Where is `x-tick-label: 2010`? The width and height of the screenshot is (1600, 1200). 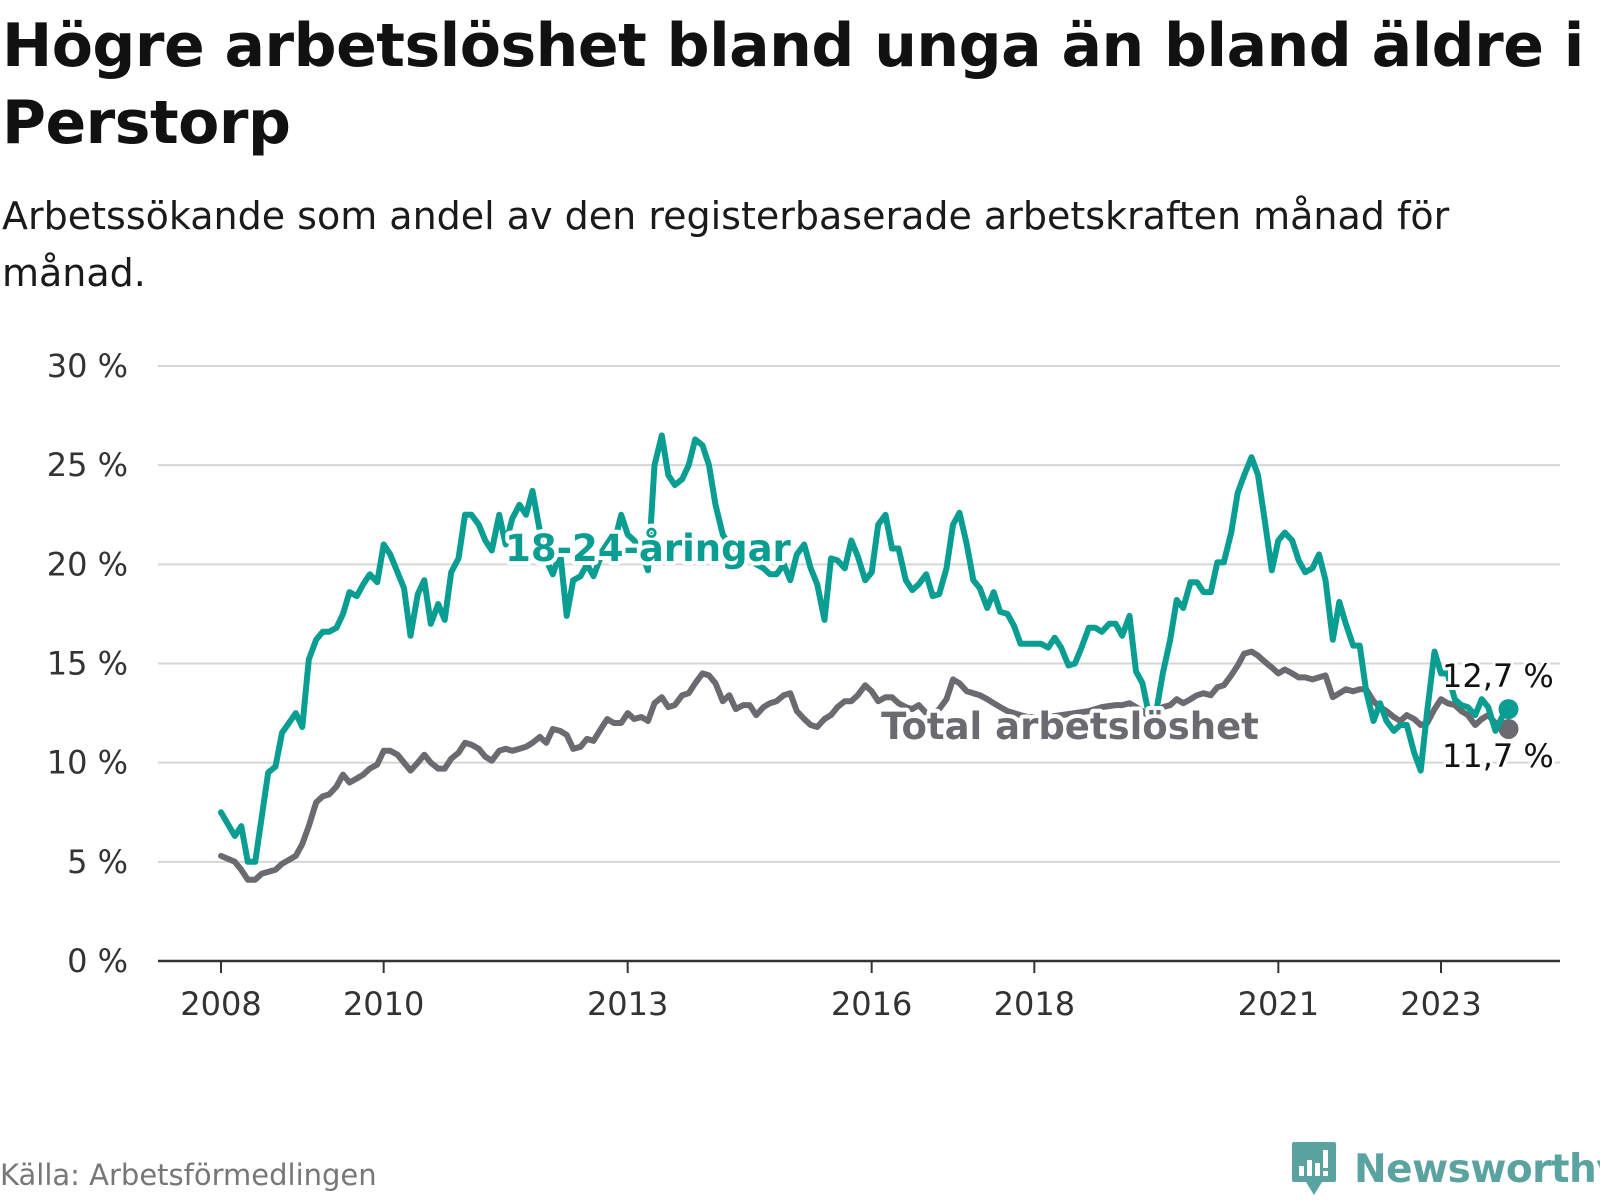 x-tick-label: 2010 is located at coordinates (383, 1004).